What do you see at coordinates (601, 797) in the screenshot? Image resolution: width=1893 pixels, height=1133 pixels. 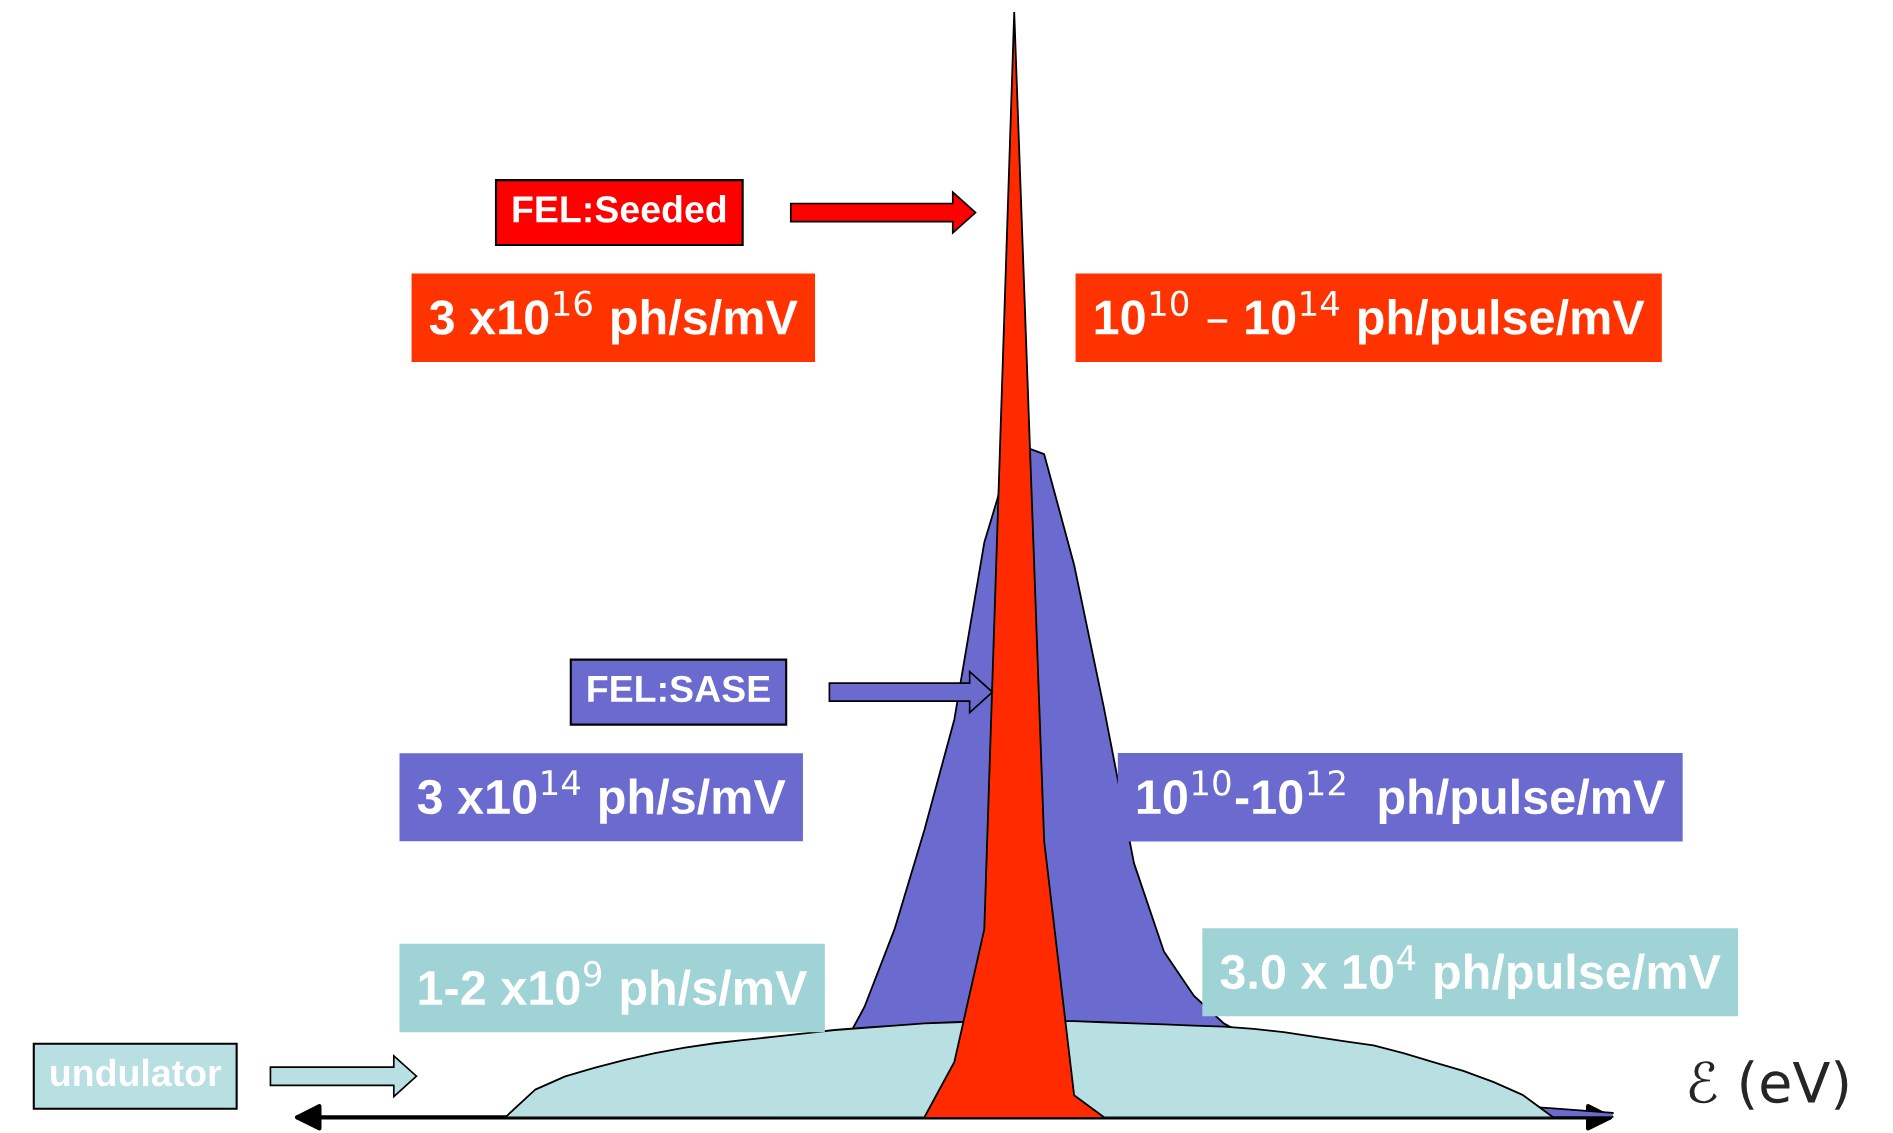 I see `annotation: 3 x10$^{14}$ ph/s/mV` at bounding box center [601, 797].